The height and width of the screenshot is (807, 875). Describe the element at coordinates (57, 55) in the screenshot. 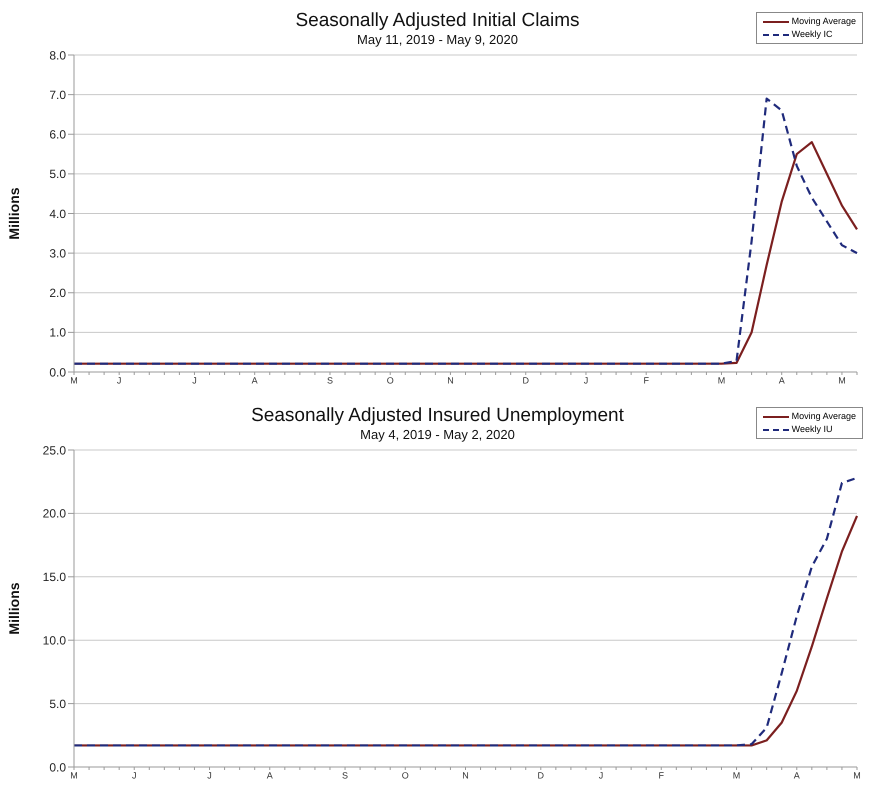

I see `y-tick-label: 8.0` at that location.